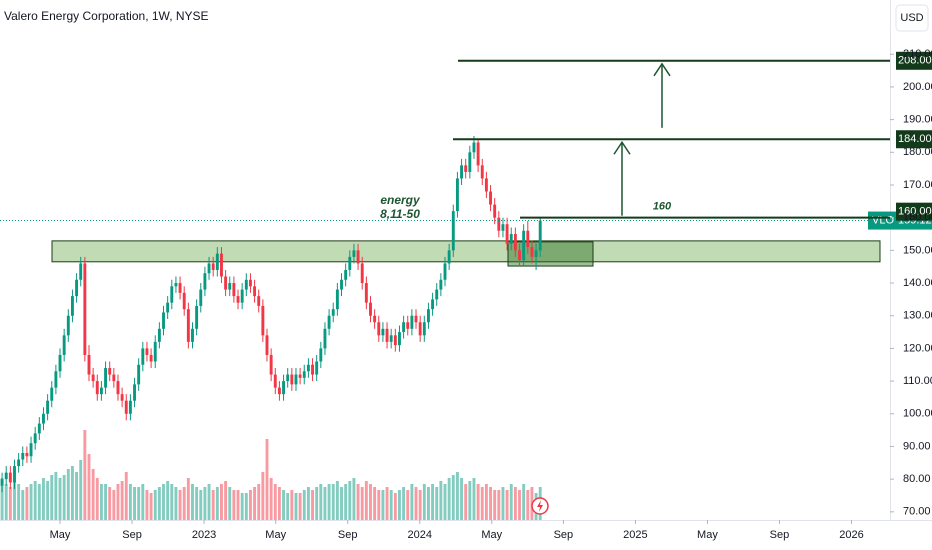  I want to click on y-tick-label: 140.00, so click(917, 283).